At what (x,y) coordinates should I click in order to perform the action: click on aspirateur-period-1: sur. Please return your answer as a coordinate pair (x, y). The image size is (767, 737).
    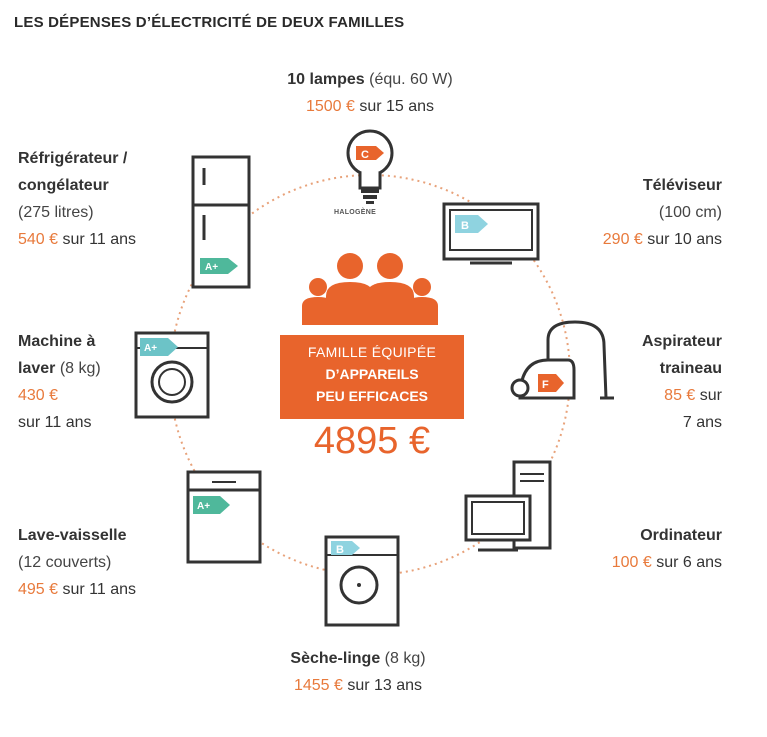
    Looking at the image, I should click on (710, 395).